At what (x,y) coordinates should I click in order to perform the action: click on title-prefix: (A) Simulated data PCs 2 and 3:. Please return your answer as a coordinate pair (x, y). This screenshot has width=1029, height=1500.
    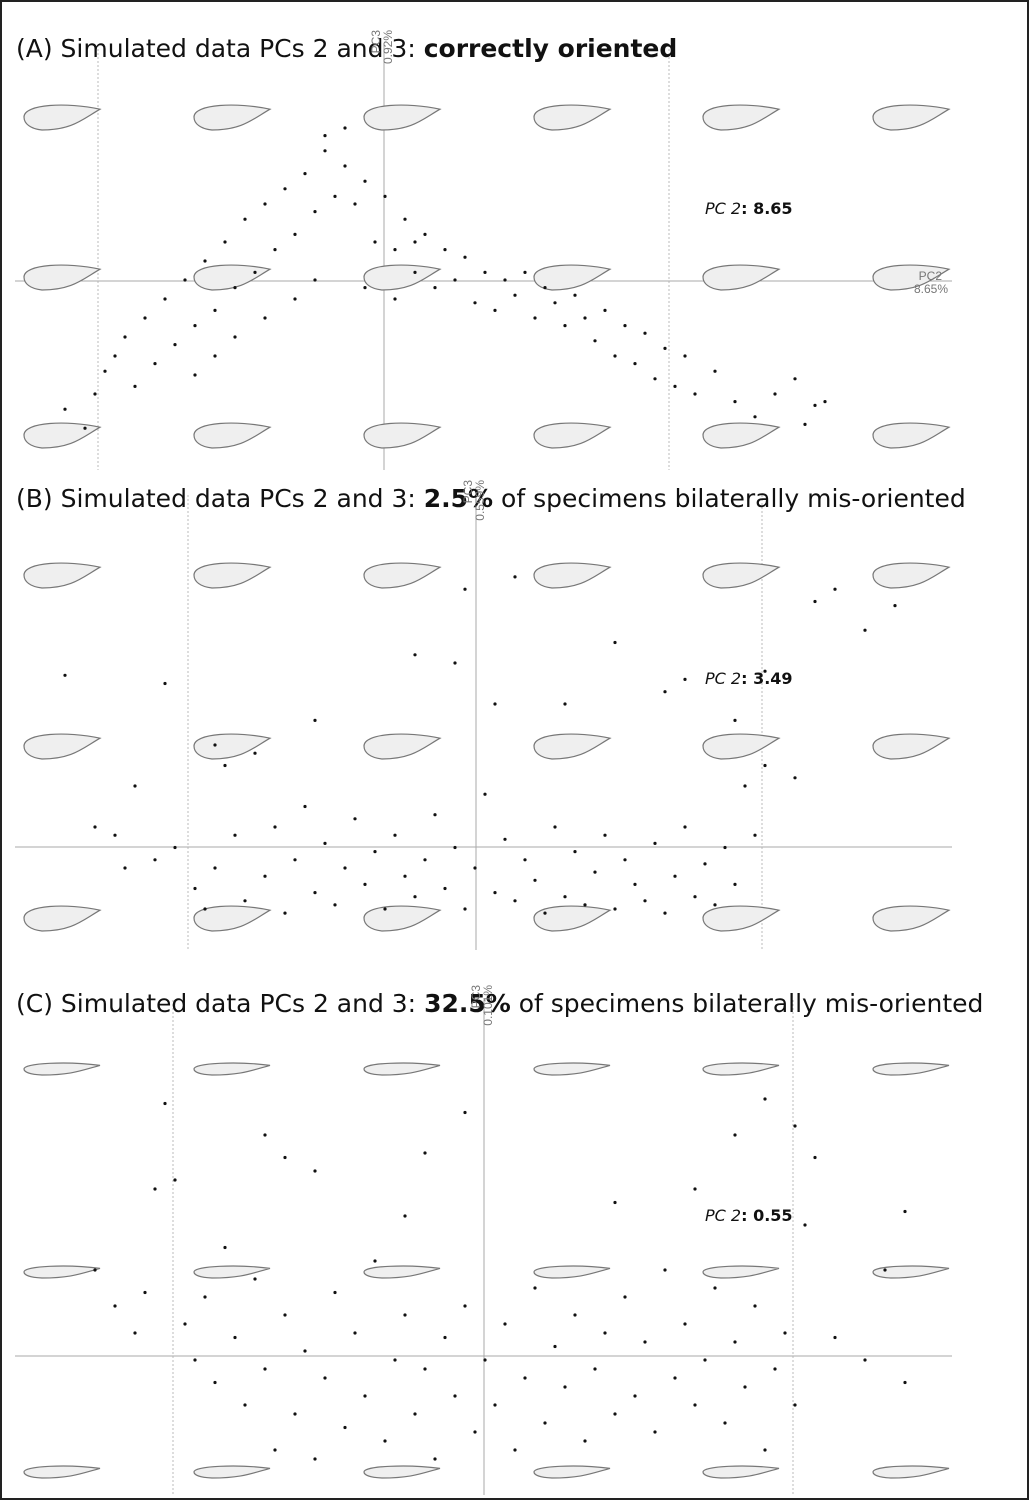
    Looking at the image, I should click on (220, 48).